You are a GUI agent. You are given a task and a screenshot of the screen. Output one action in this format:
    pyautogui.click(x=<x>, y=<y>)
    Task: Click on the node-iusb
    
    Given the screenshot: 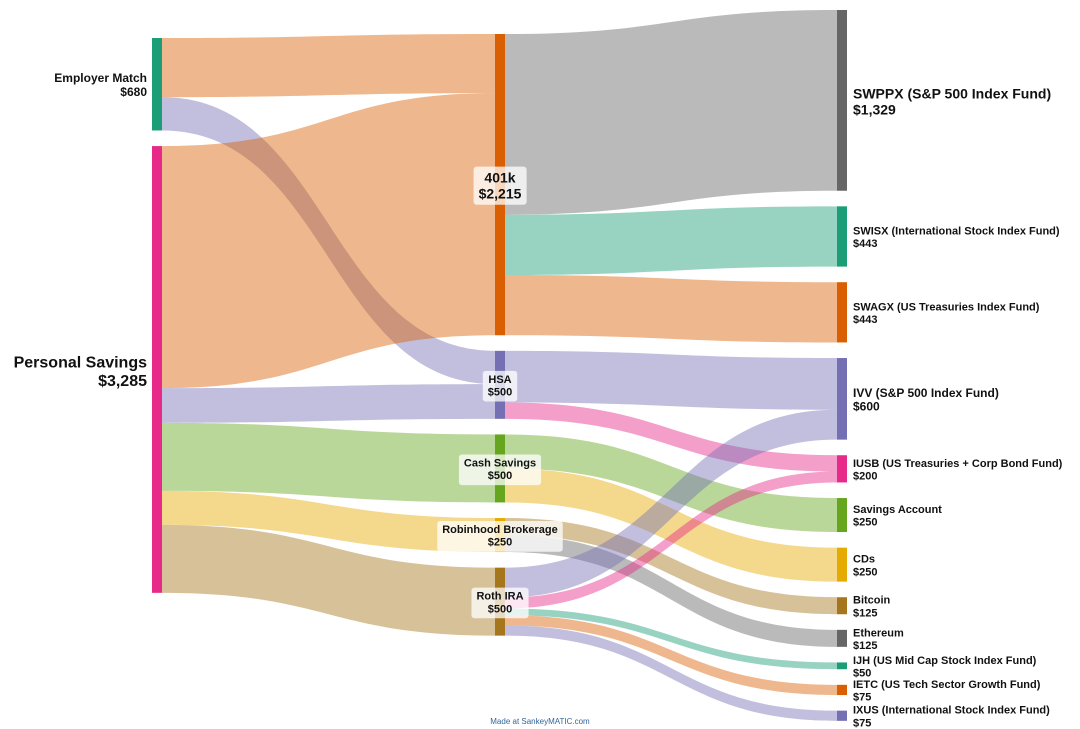 What is the action you would take?
    pyautogui.click(x=842, y=469)
    